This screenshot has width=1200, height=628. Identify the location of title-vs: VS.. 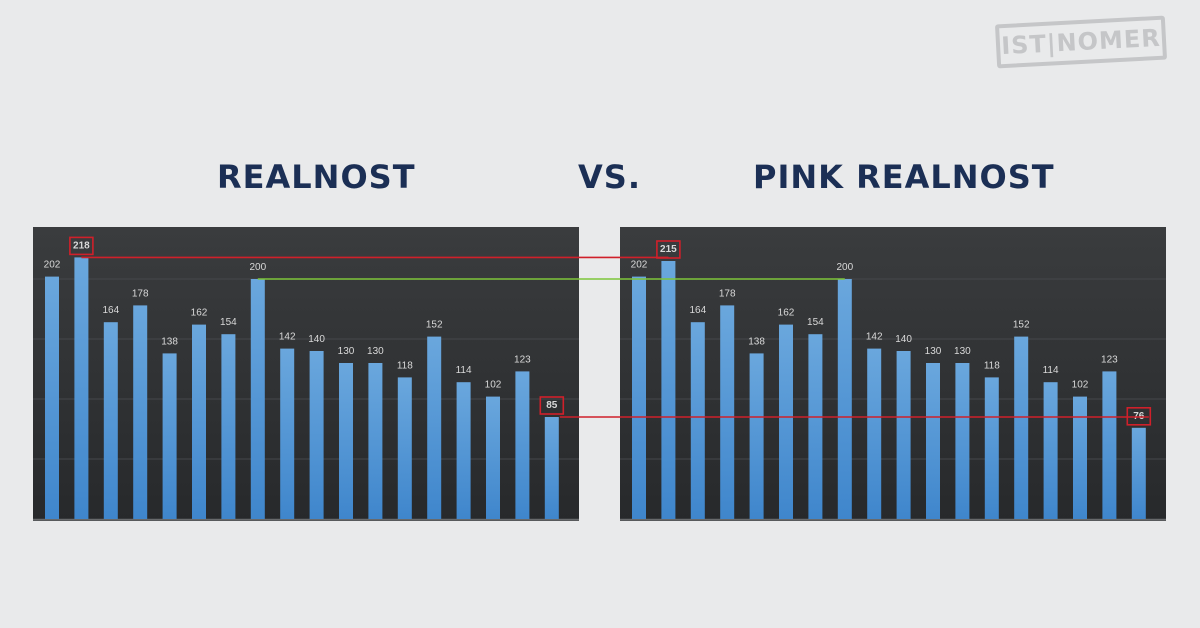
(609, 177).